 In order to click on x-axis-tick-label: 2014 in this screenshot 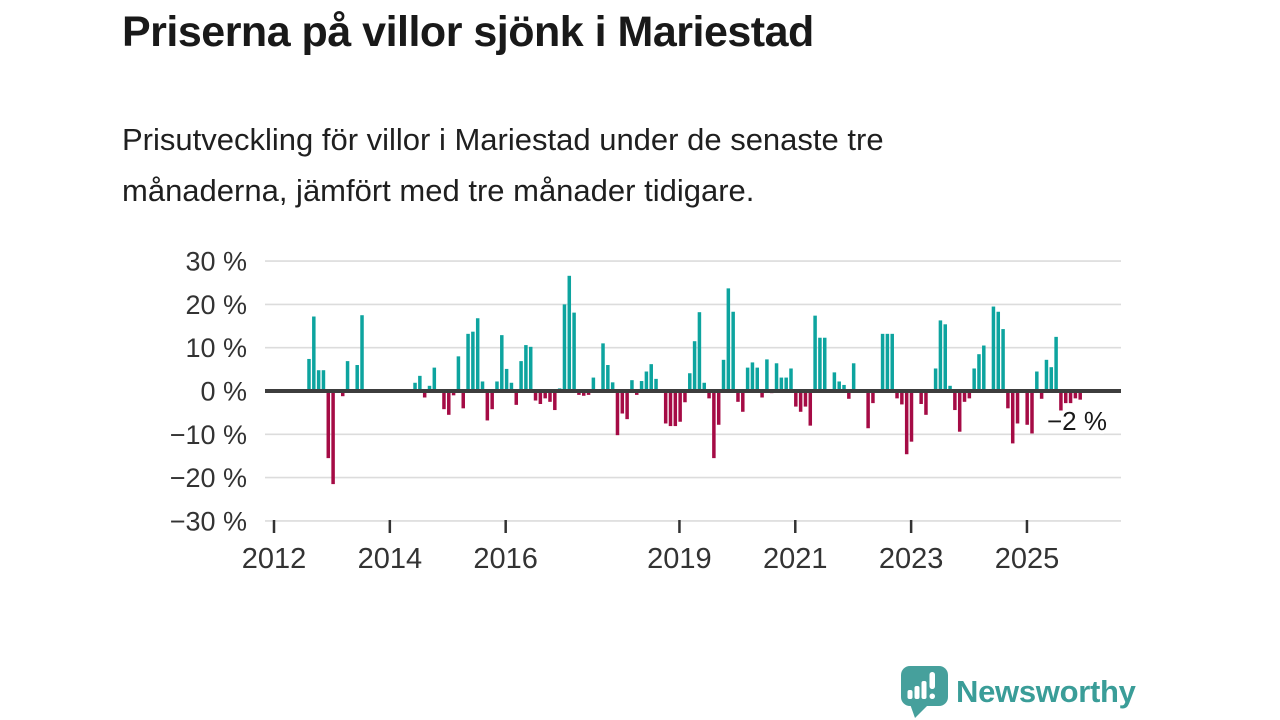, I will do `click(390, 559)`.